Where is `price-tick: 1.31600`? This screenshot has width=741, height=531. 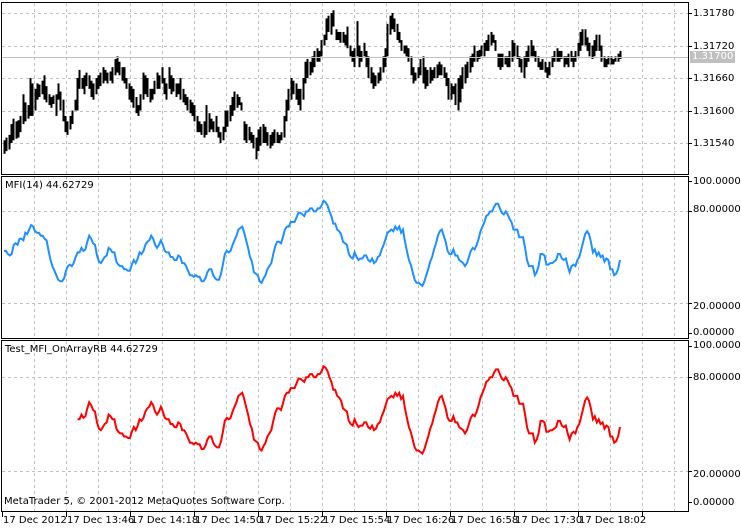 price-tick: 1.31600 is located at coordinates (714, 111).